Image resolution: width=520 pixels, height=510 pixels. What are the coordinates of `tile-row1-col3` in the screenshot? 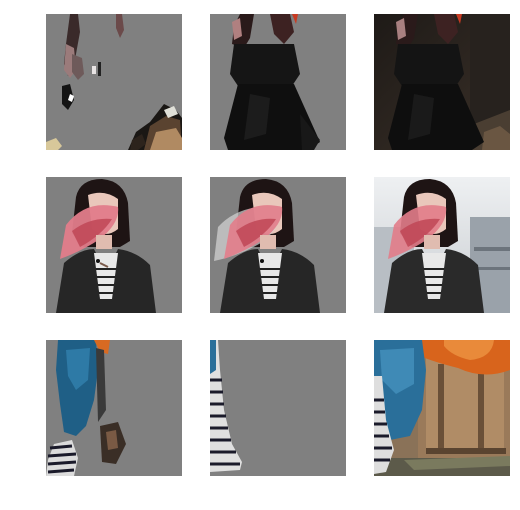 It's located at (442, 82).